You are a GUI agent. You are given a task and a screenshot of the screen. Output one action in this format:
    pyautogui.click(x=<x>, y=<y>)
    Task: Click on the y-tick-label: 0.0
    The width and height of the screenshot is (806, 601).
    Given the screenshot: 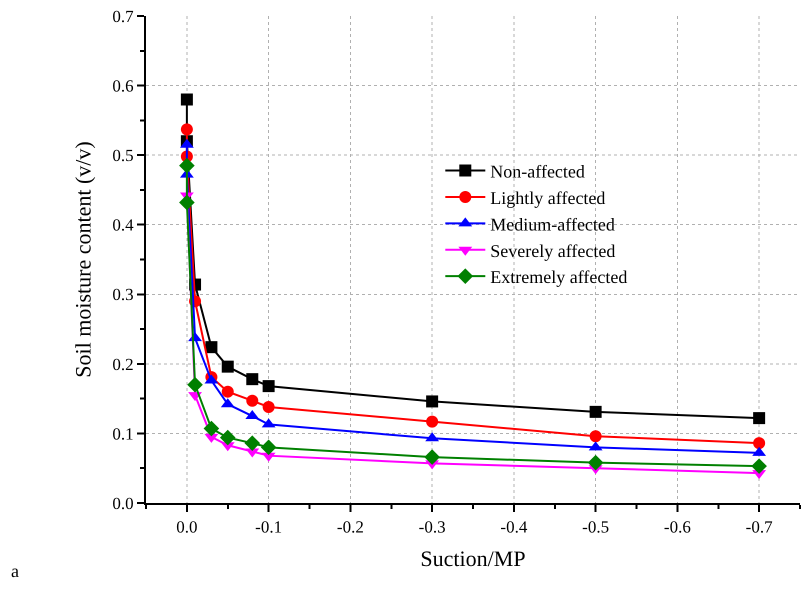 What is the action you would take?
    pyautogui.click(x=123, y=503)
    